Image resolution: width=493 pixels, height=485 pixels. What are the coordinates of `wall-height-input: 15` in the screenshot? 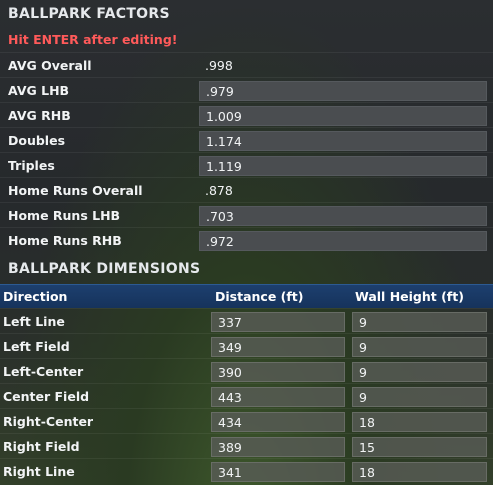 It's located at (419, 447).